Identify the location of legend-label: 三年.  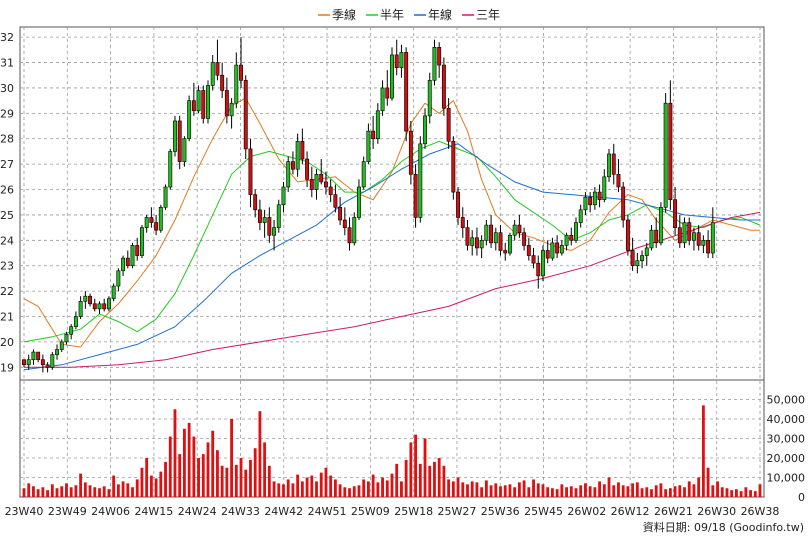
(488, 15).